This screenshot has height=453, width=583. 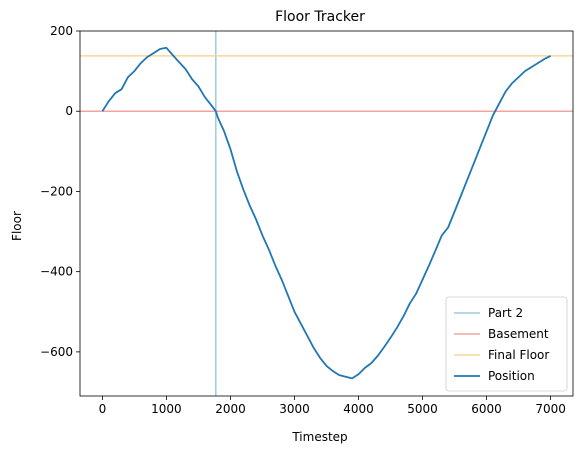 I want to click on x-tick-label: 2000, so click(x=230, y=409).